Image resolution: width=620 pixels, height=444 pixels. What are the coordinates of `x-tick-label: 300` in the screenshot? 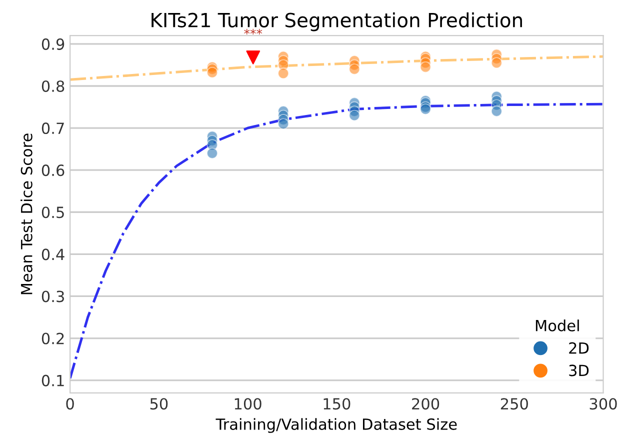 It's located at (603, 404).